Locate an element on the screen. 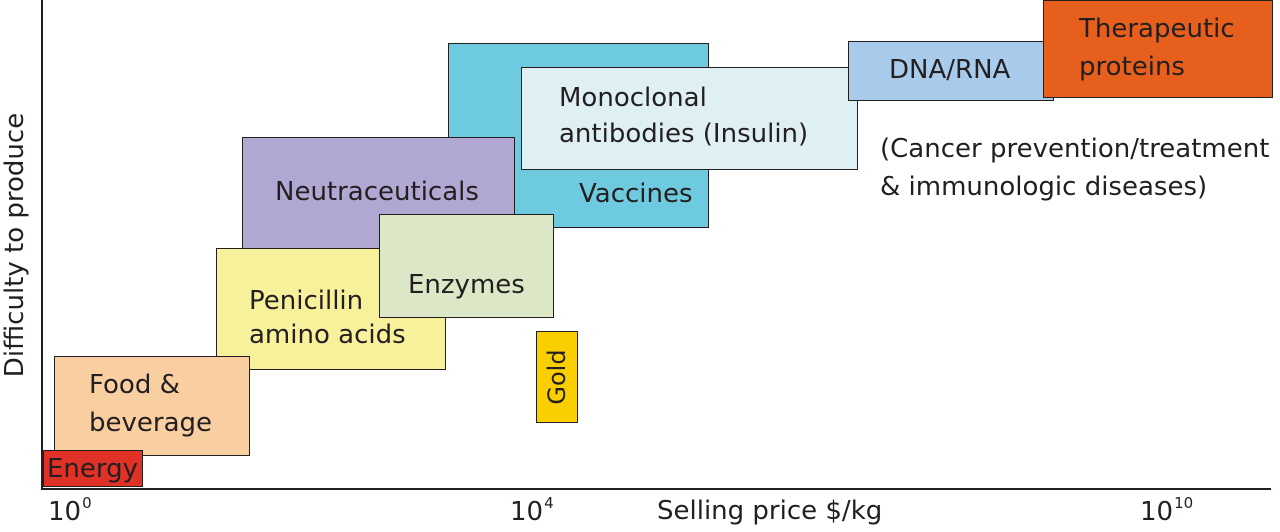 The image size is (1280, 532). food-label-line1: Food & is located at coordinates (134, 385).